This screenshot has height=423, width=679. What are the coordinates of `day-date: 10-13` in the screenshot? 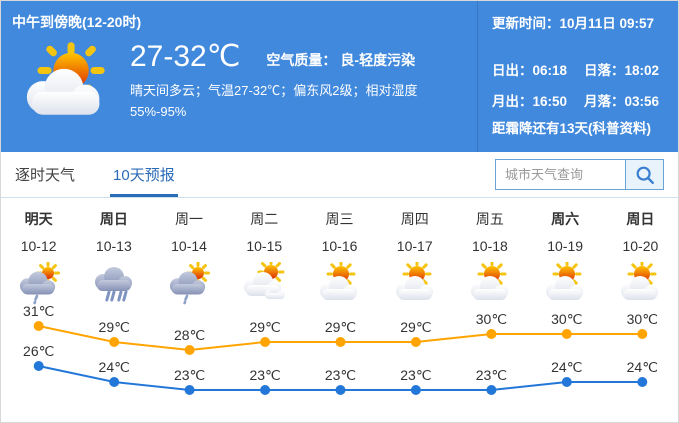 It's located at (113, 246).